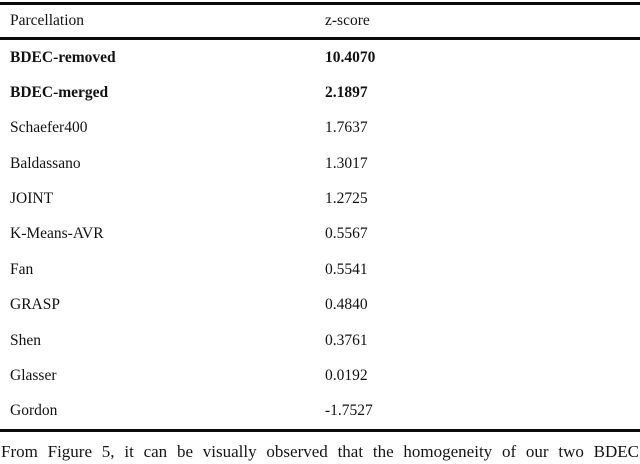  What do you see at coordinates (320, 340) in the screenshot?
I see `table-row: Shen 0.3761` at bounding box center [320, 340].